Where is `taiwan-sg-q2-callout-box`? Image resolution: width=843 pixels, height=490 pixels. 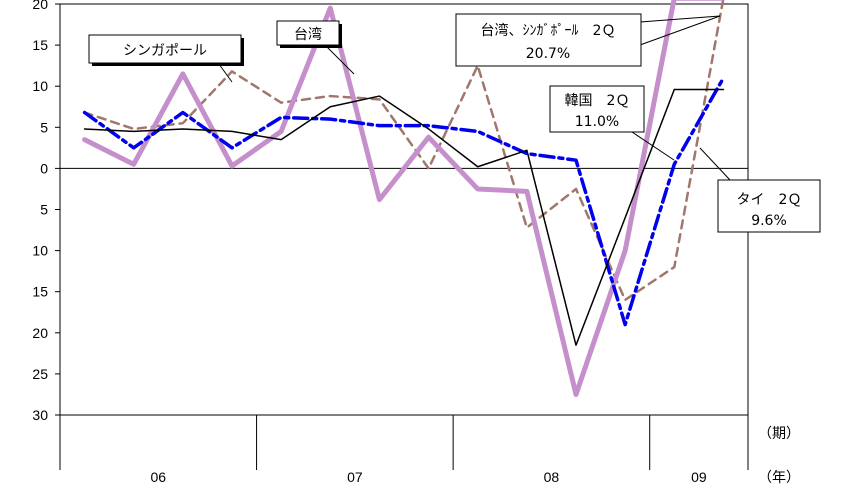 taiwan-sg-q2-callout-box is located at coordinates (548, 40).